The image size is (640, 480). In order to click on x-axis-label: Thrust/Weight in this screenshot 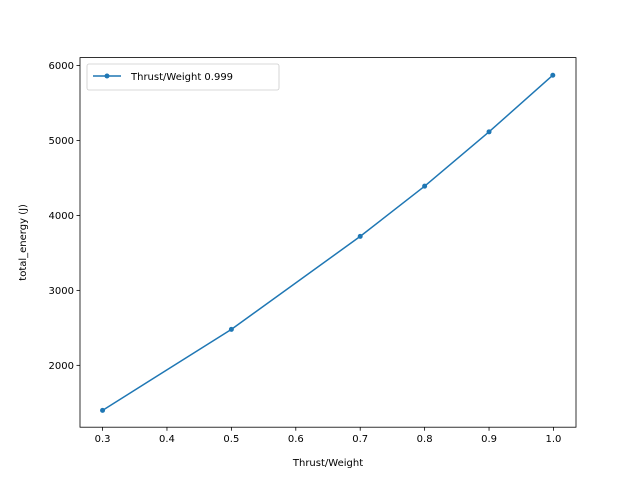, I will do `click(327, 463)`.